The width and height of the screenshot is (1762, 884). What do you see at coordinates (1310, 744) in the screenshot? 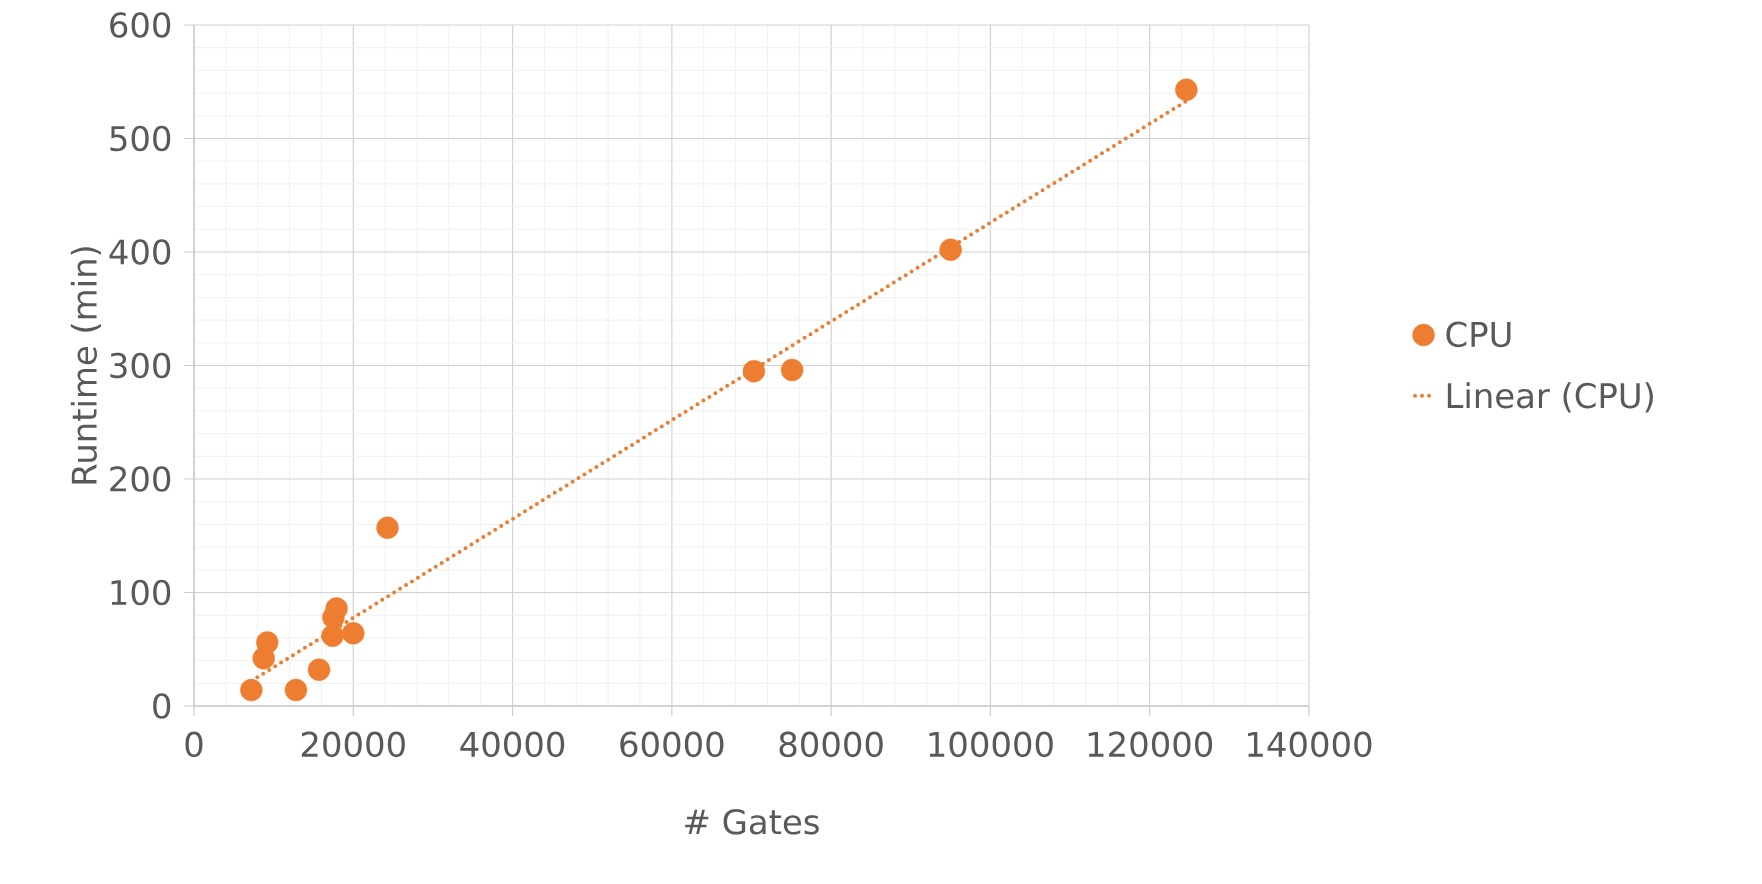
I see `x-tick-label: 140000` at bounding box center [1310, 744].